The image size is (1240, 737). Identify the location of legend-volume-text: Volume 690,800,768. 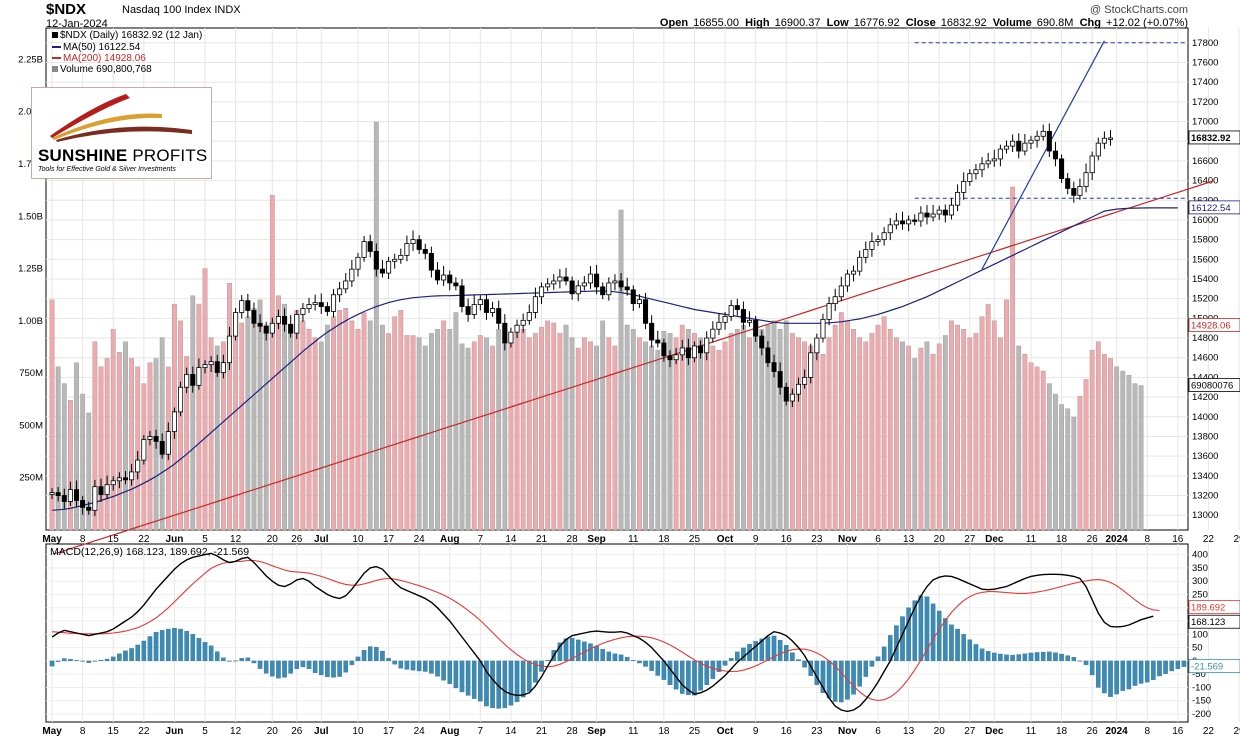
(106, 69).